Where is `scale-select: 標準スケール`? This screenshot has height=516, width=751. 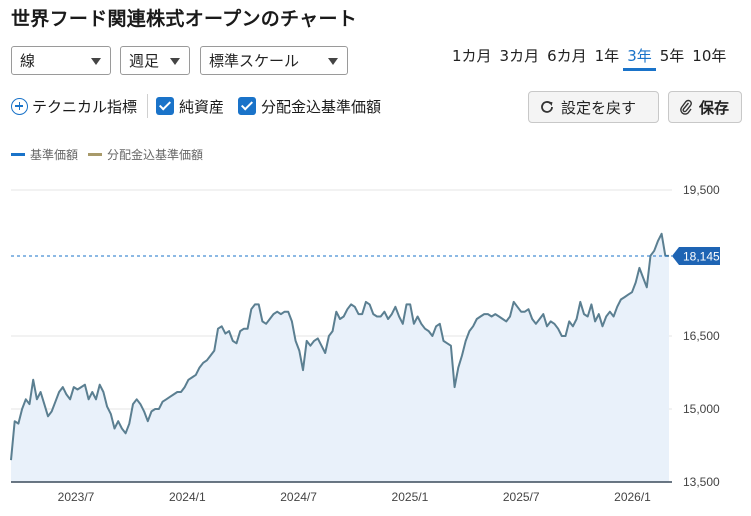 scale-select: 標準スケール is located at coordinates (274, 60).